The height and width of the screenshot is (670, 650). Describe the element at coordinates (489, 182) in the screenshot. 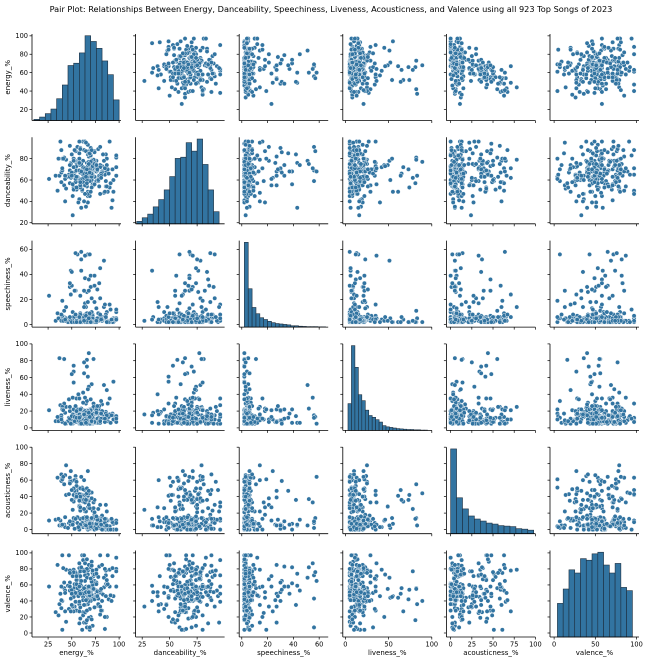

I see `panel-danceability-vs-acousticness` at that location.